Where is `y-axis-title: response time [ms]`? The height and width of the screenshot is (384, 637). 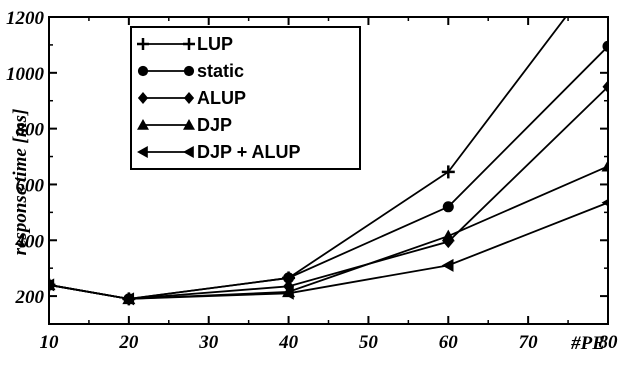
y-axis-title: response time [ms] is located at coordinates (20, 182).